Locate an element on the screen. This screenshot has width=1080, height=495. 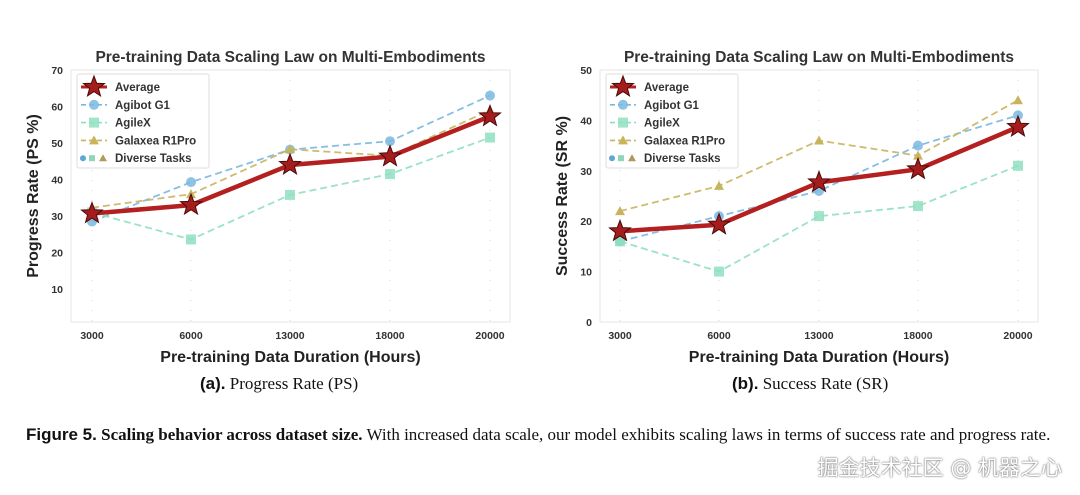
series-line-galaxea-r1pro is located at coordinates (291, 159).